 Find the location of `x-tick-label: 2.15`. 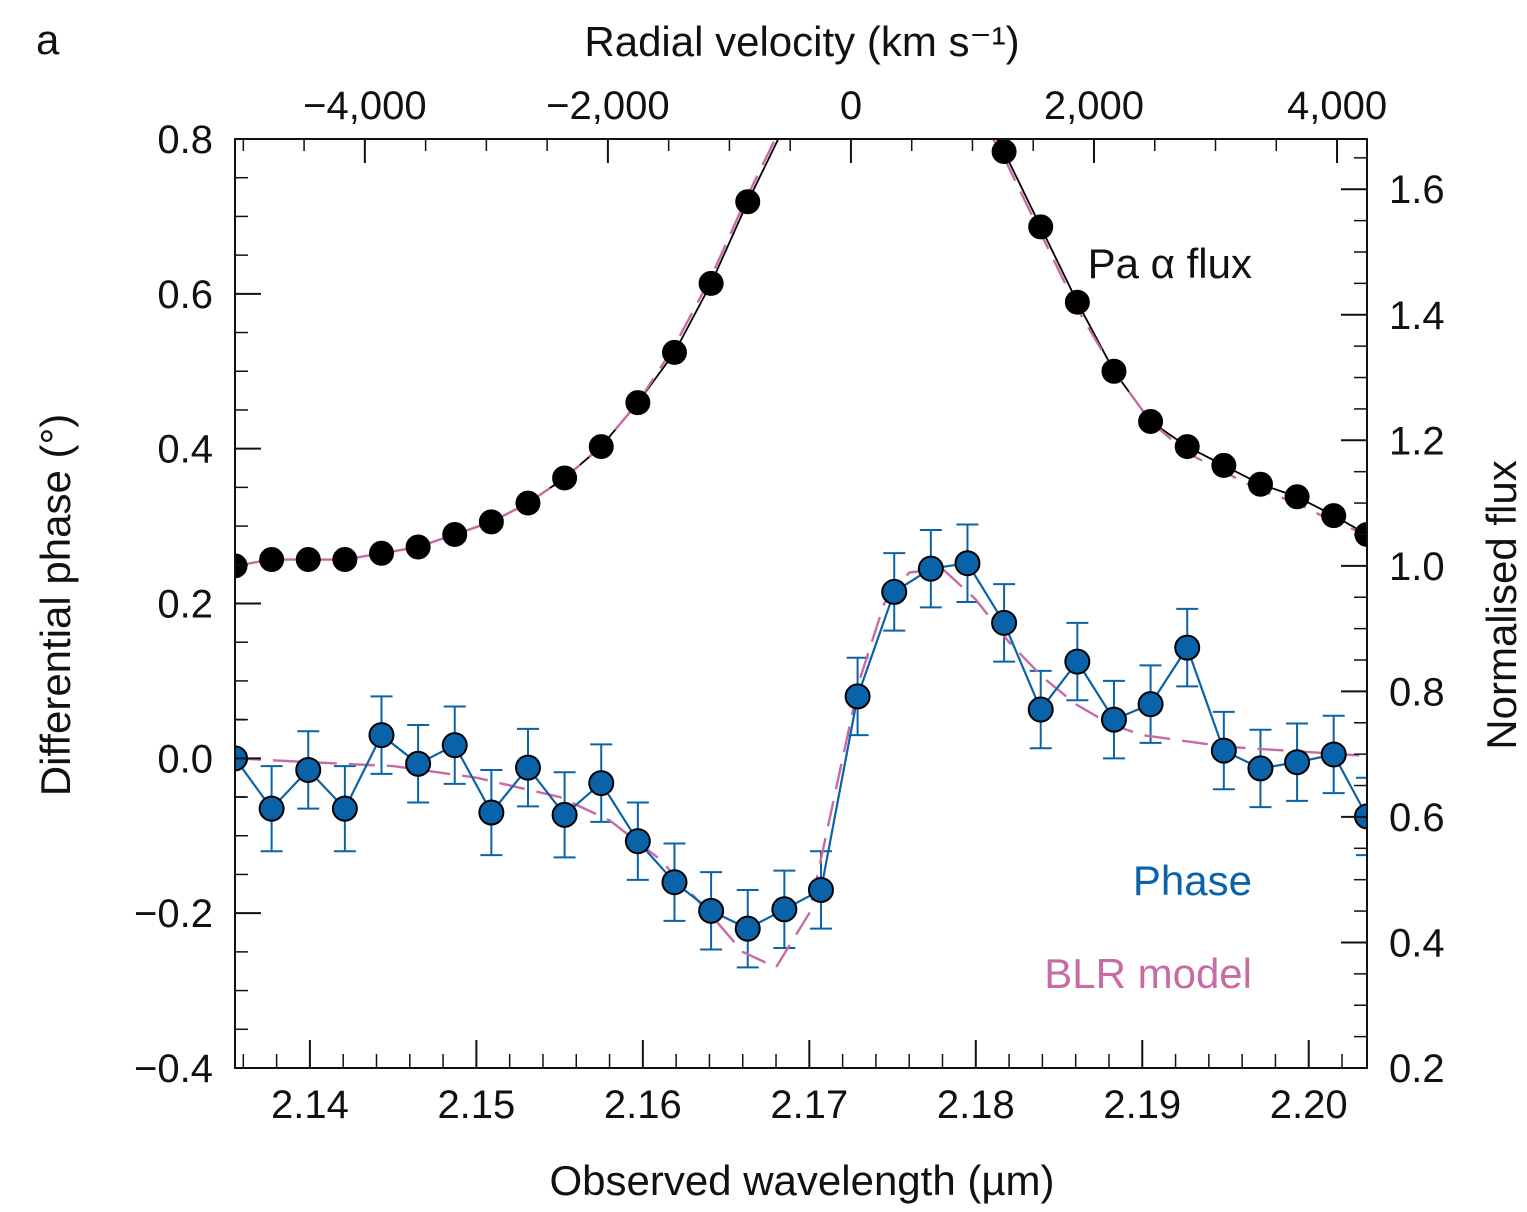

x-tick-label: 2.15 is located at coordinates (476, 1105).